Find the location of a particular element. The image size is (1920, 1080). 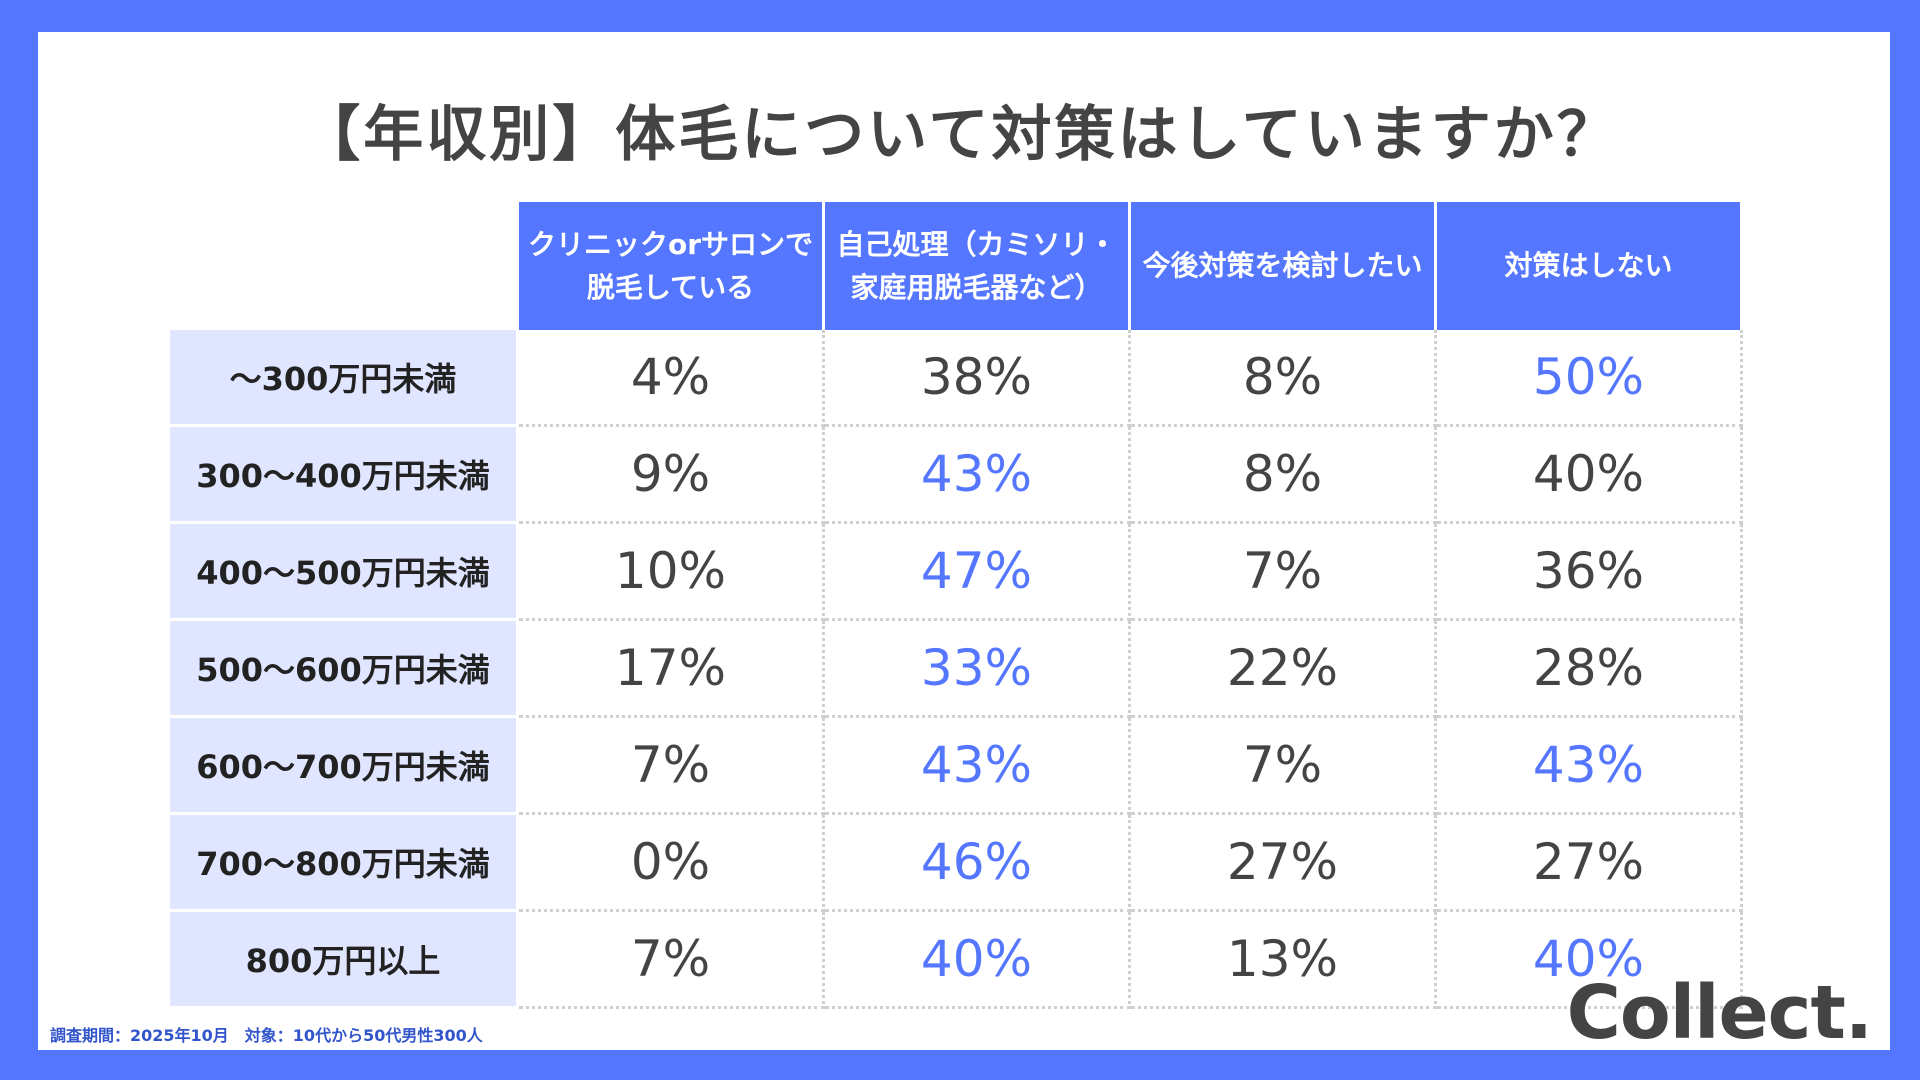

value-cell: 10% is located at coordinates (672, 572).